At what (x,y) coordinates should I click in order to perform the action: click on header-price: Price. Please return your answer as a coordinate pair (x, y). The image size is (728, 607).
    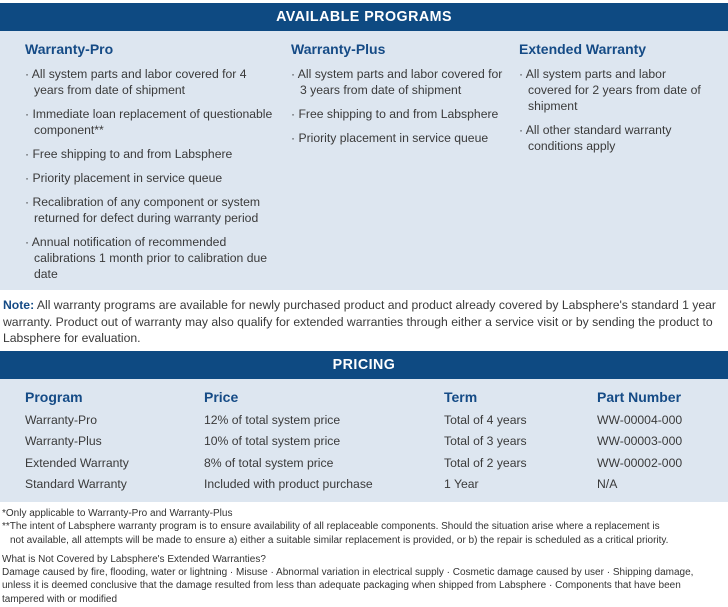
    Looking at the image, I should click on (221, 397).